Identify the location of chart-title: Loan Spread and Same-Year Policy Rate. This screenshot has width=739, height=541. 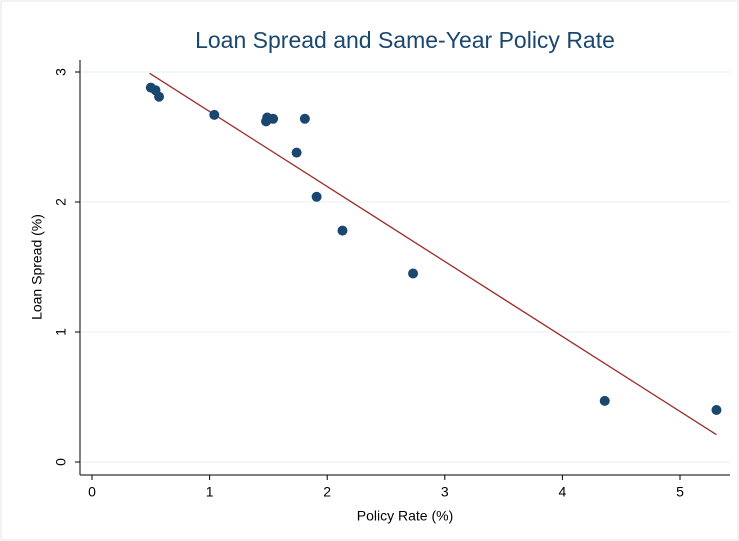
(405, 40).